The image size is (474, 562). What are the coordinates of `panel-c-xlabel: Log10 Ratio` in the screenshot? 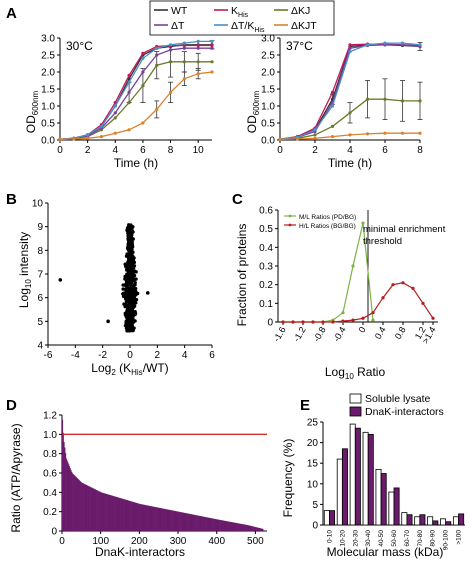 It's located at (355, 373).